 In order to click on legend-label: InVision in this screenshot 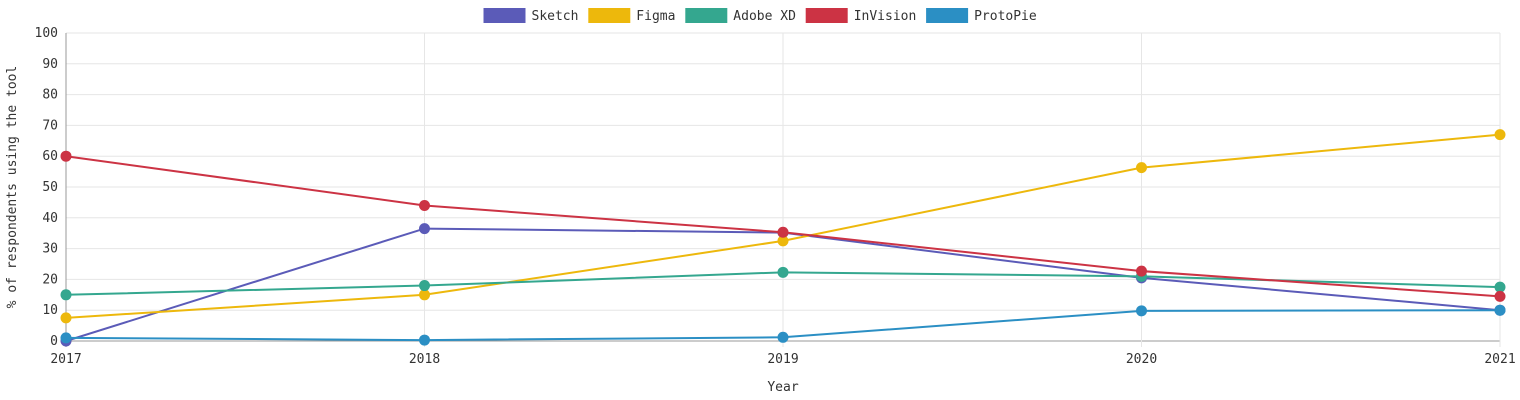, I will do `click(885, 16)`.